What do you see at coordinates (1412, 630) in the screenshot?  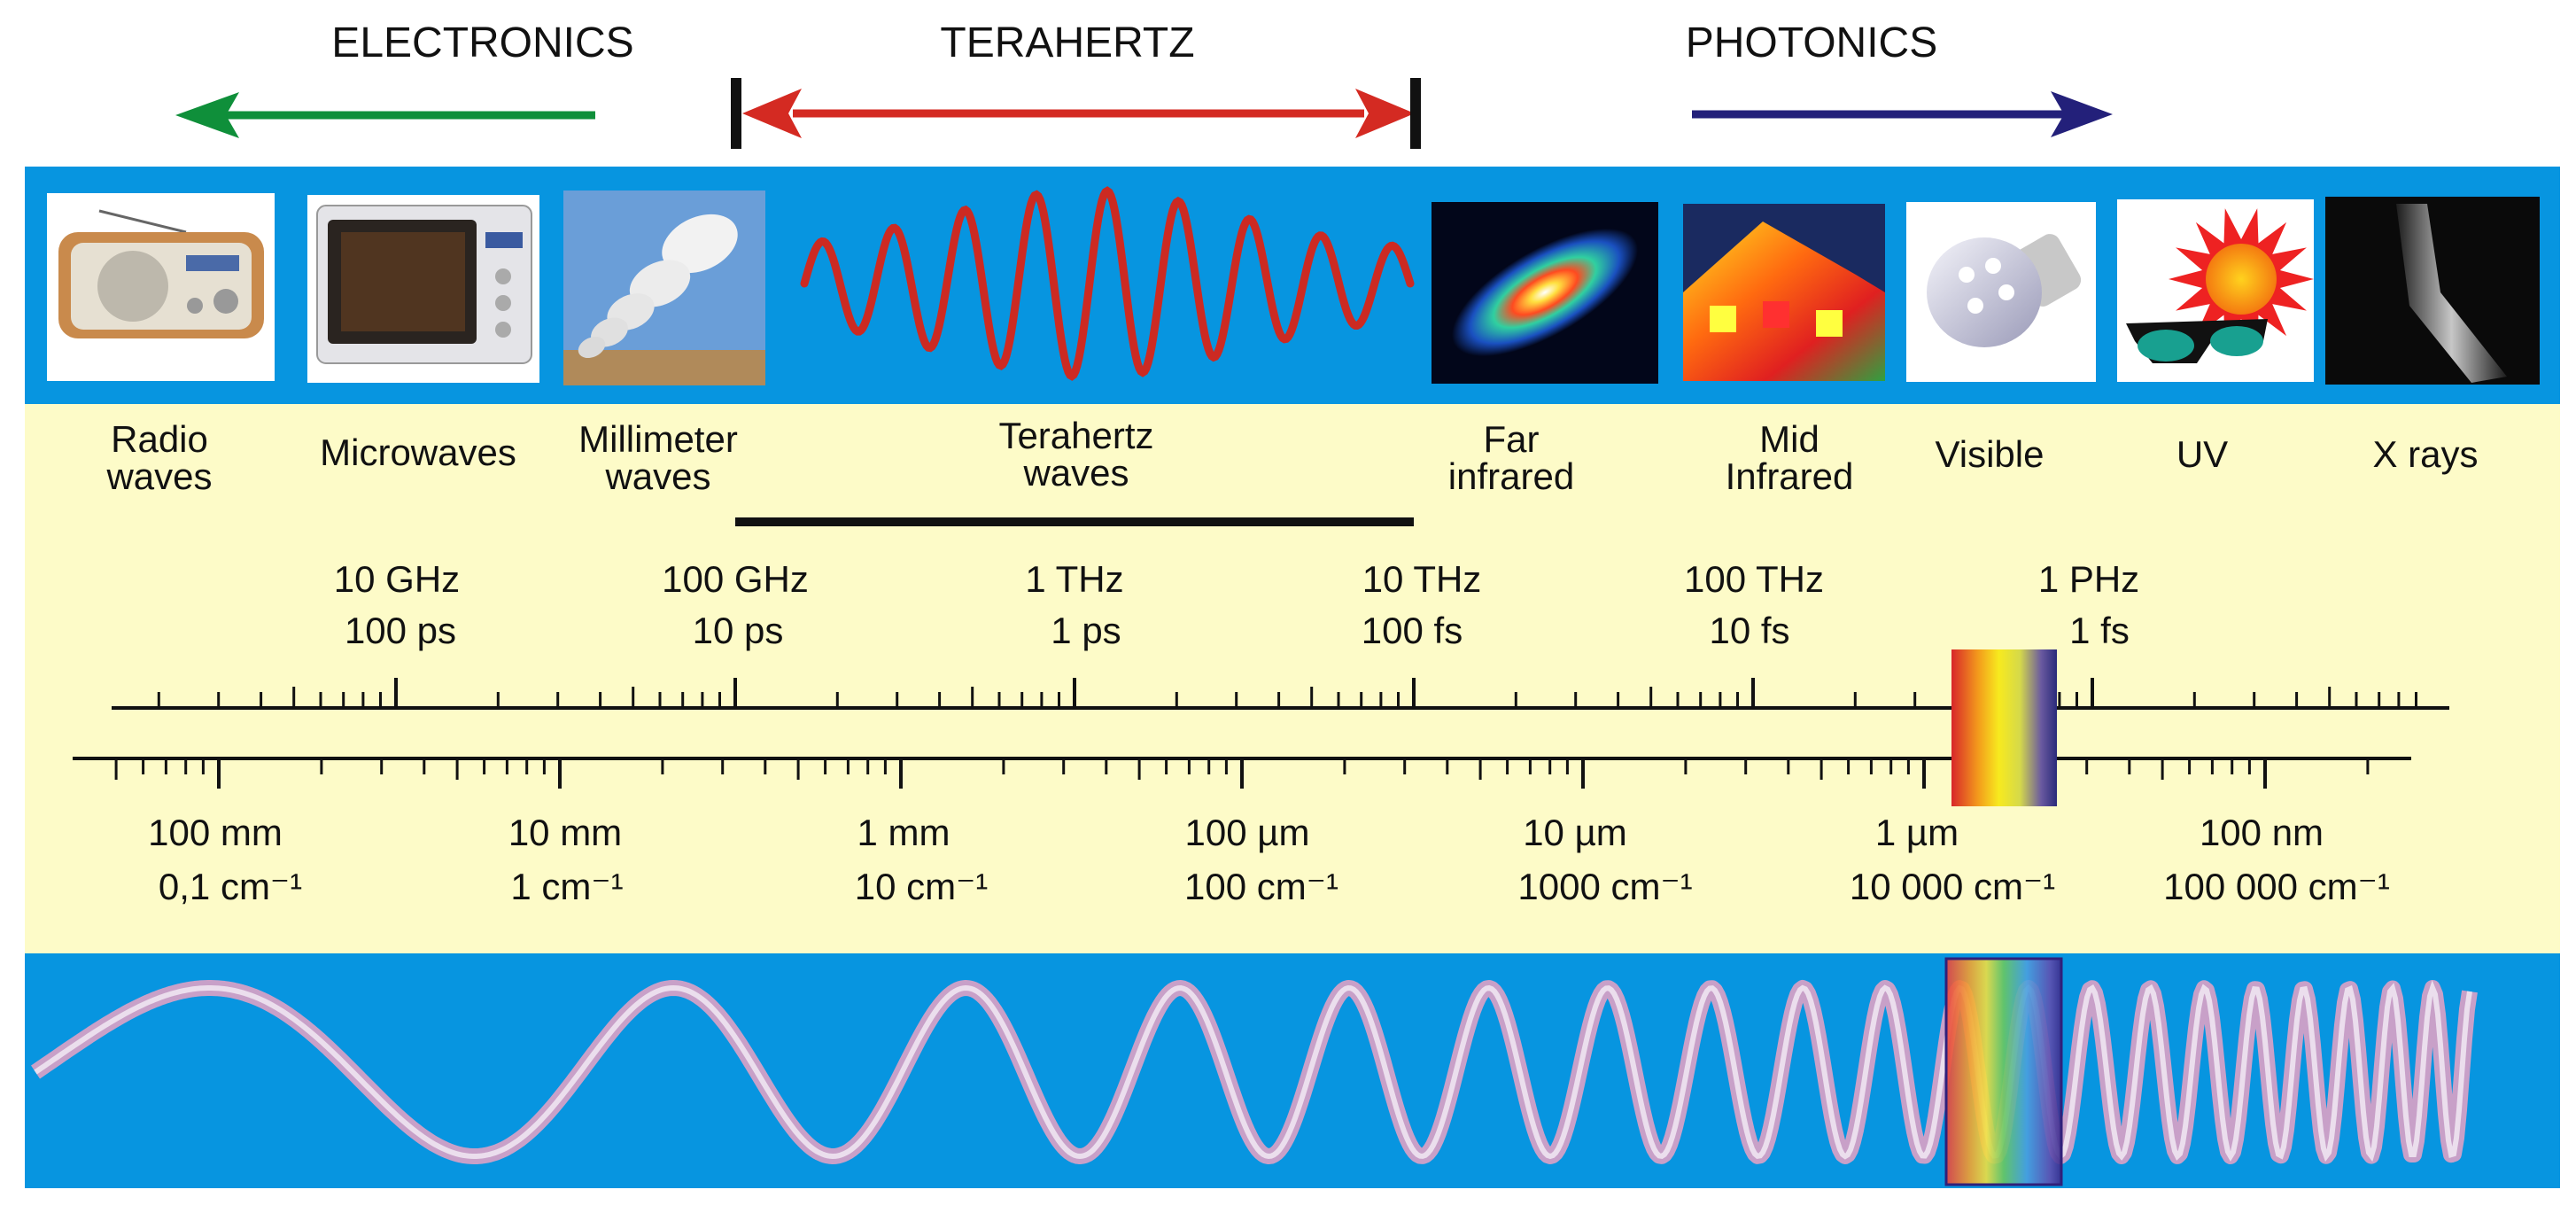 I see `period-label-100fs: 100 fs` at bounding box center [1412, 630].